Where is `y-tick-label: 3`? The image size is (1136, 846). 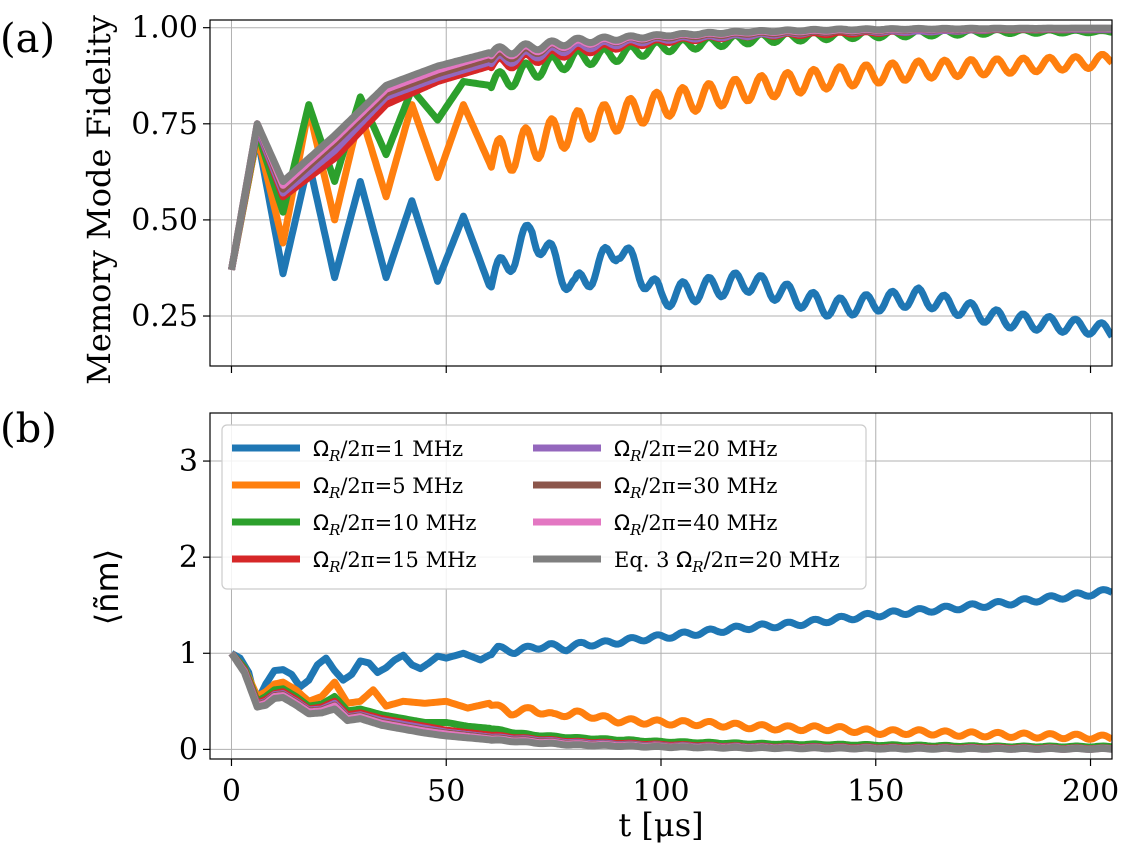
y-tick-label: 3 is located at coordinates (188, 461).